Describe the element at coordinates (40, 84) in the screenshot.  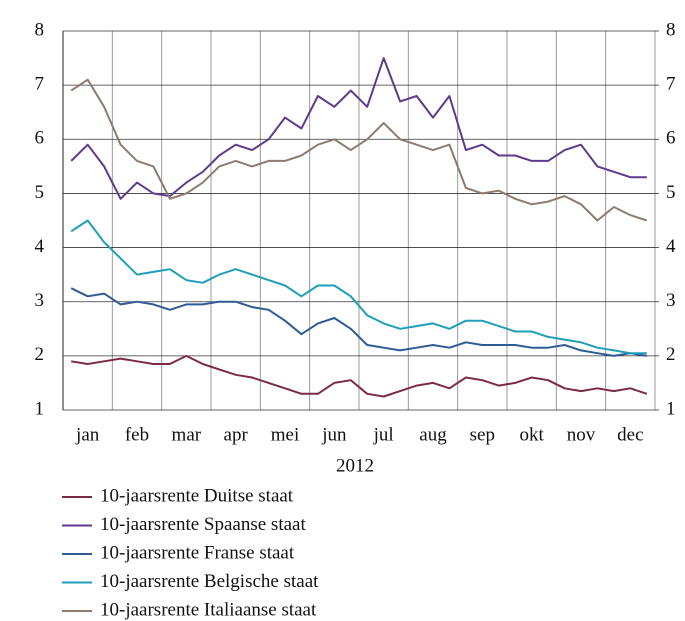
I see `y-tick-label: 7` at that location.